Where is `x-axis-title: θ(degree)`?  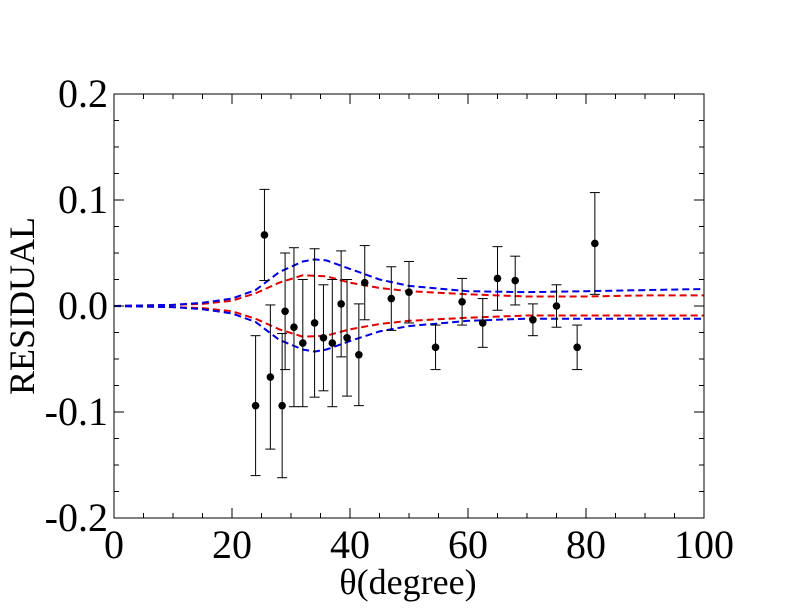 x-axis-title: θ(degree) is located at coordinates (407, 582).